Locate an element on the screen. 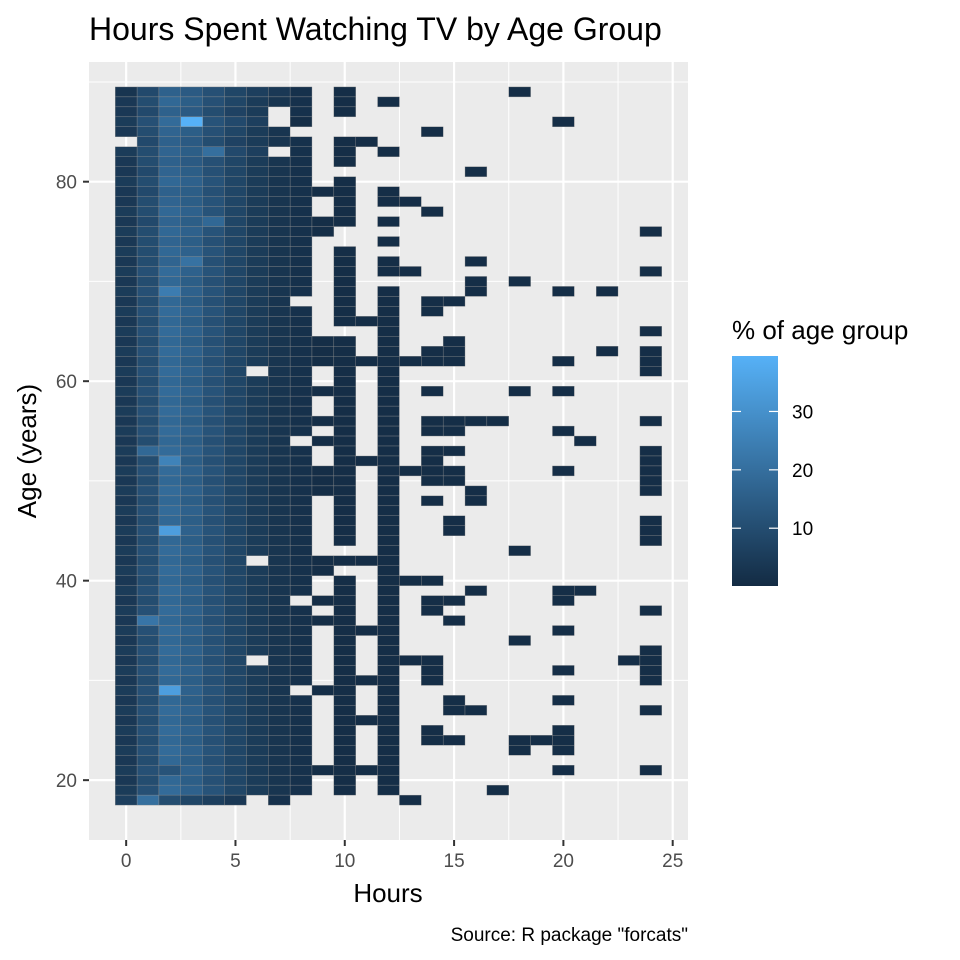 This screenshot has width=960, height=960. y-tick-label: 80 is located at coordinates (66, 183).